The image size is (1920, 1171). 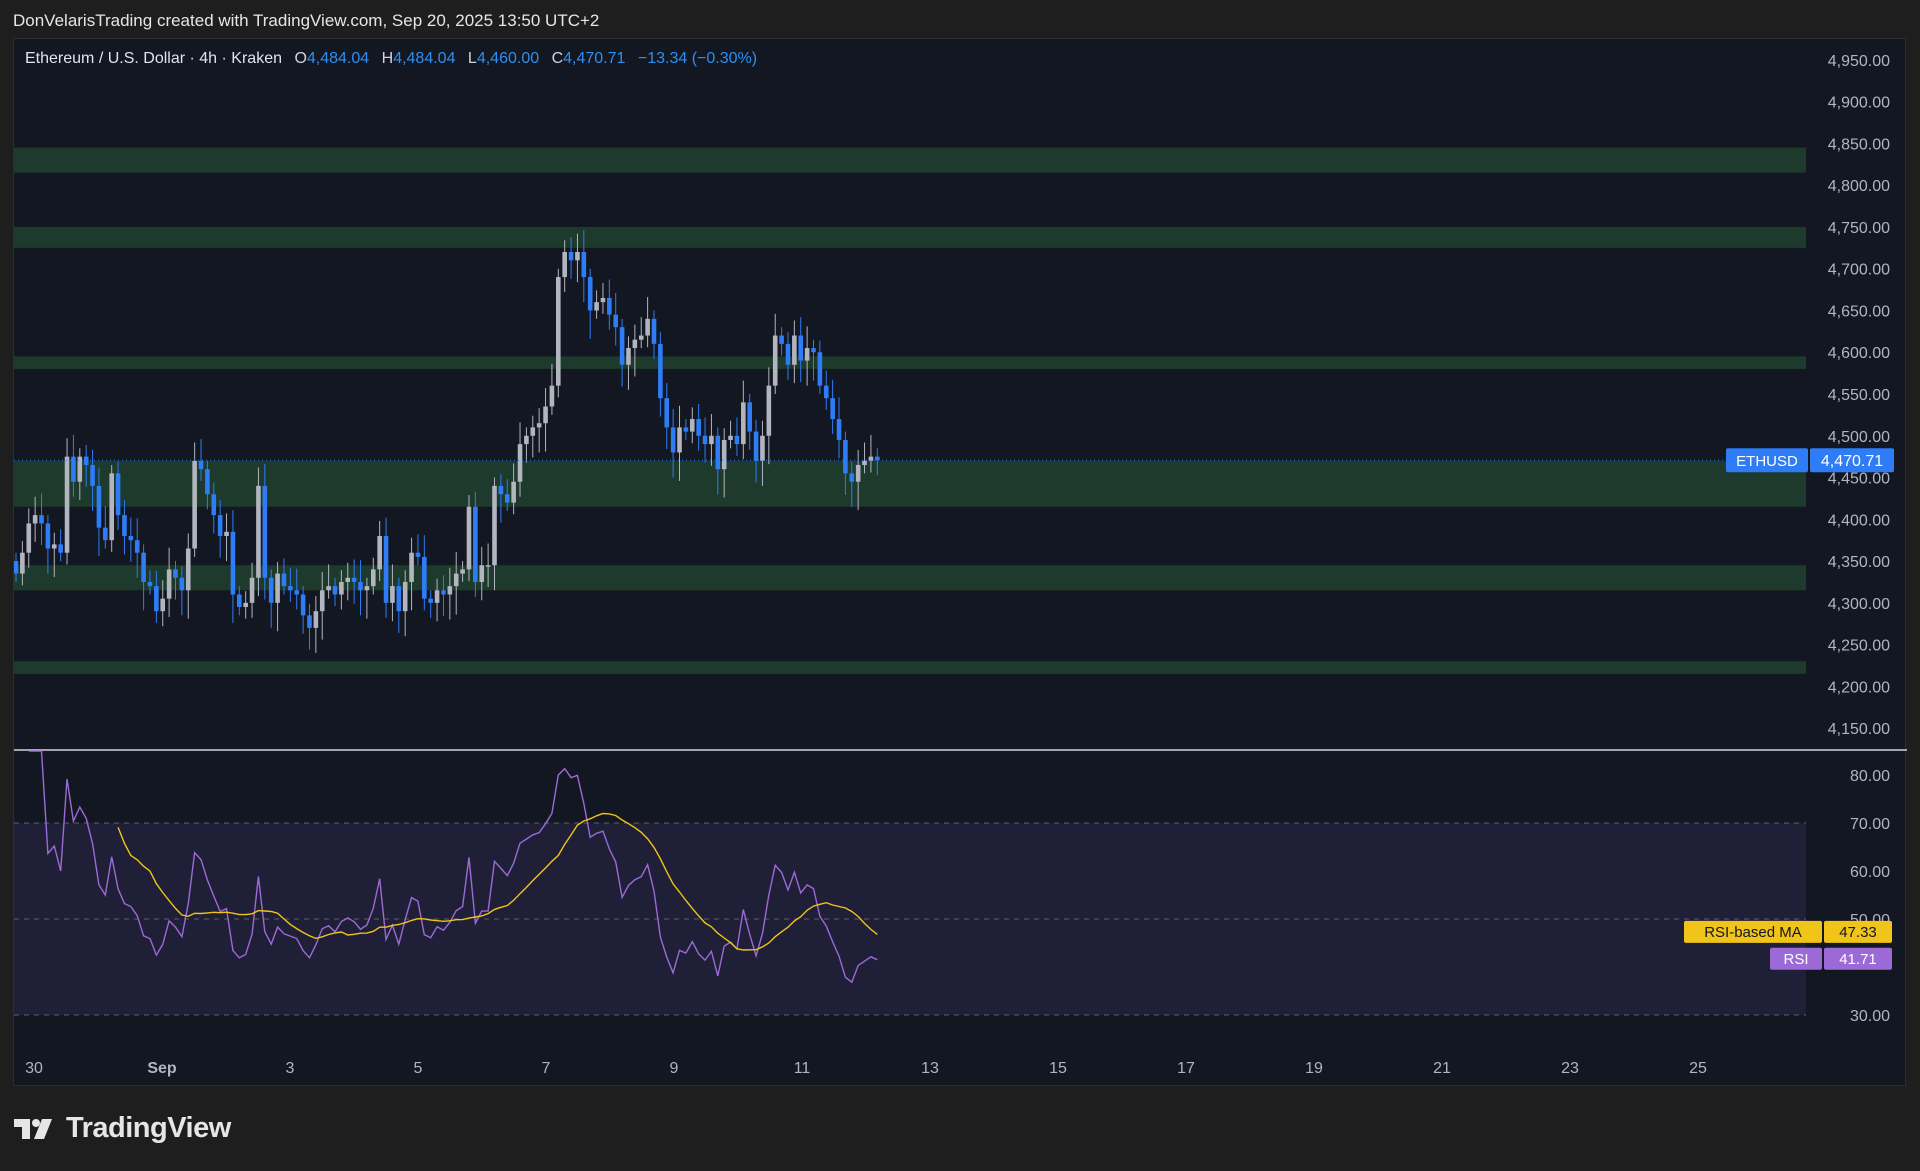 I want to click on time-axis-label: 23, so click(x=1570, y=1068).